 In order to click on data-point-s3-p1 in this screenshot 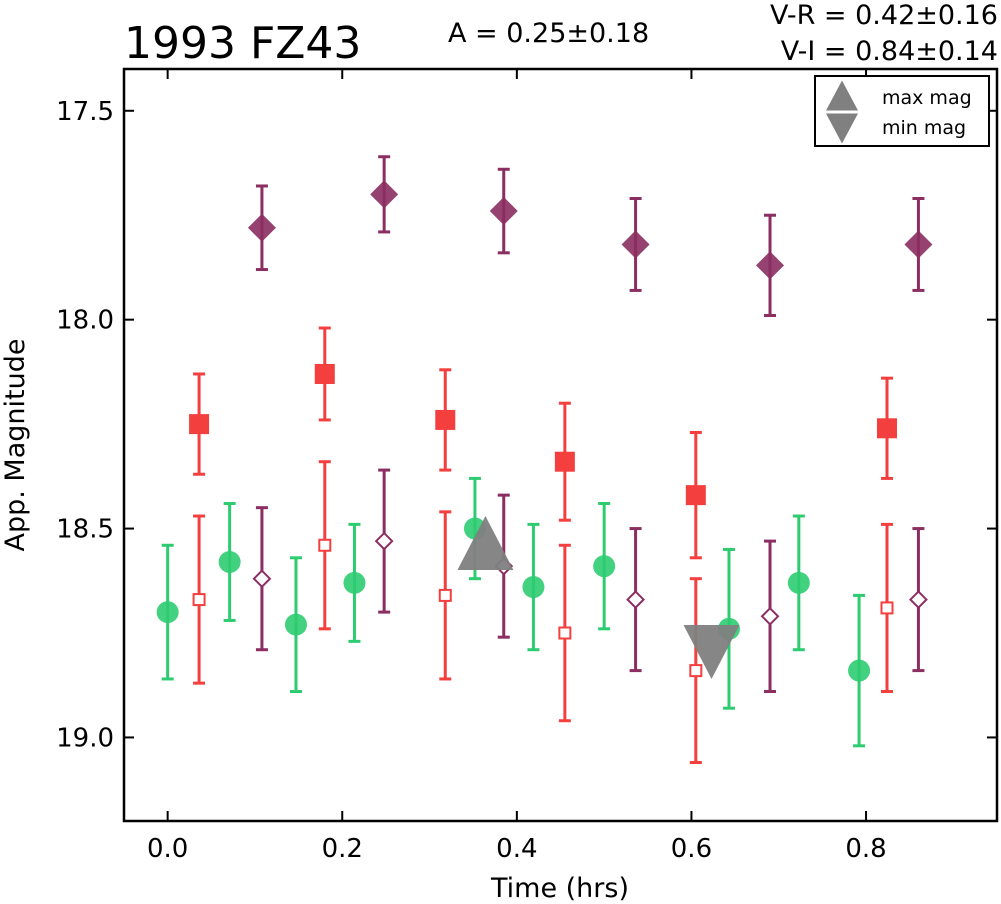, I will do `click(384, 194)`.